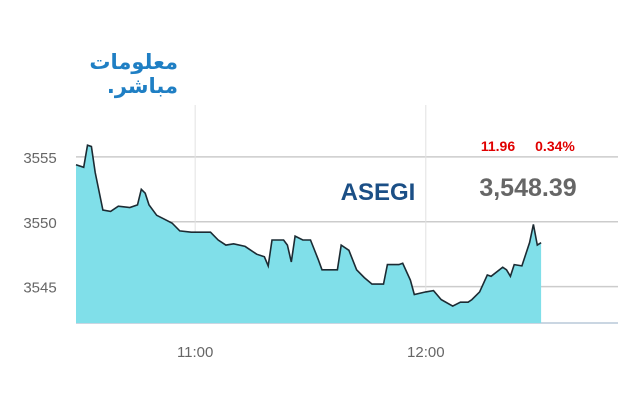  What do you see at coordinates (39, 158) in the screenshot?
I see `y-tick-label: 3555` at bounding box center [39, 158].